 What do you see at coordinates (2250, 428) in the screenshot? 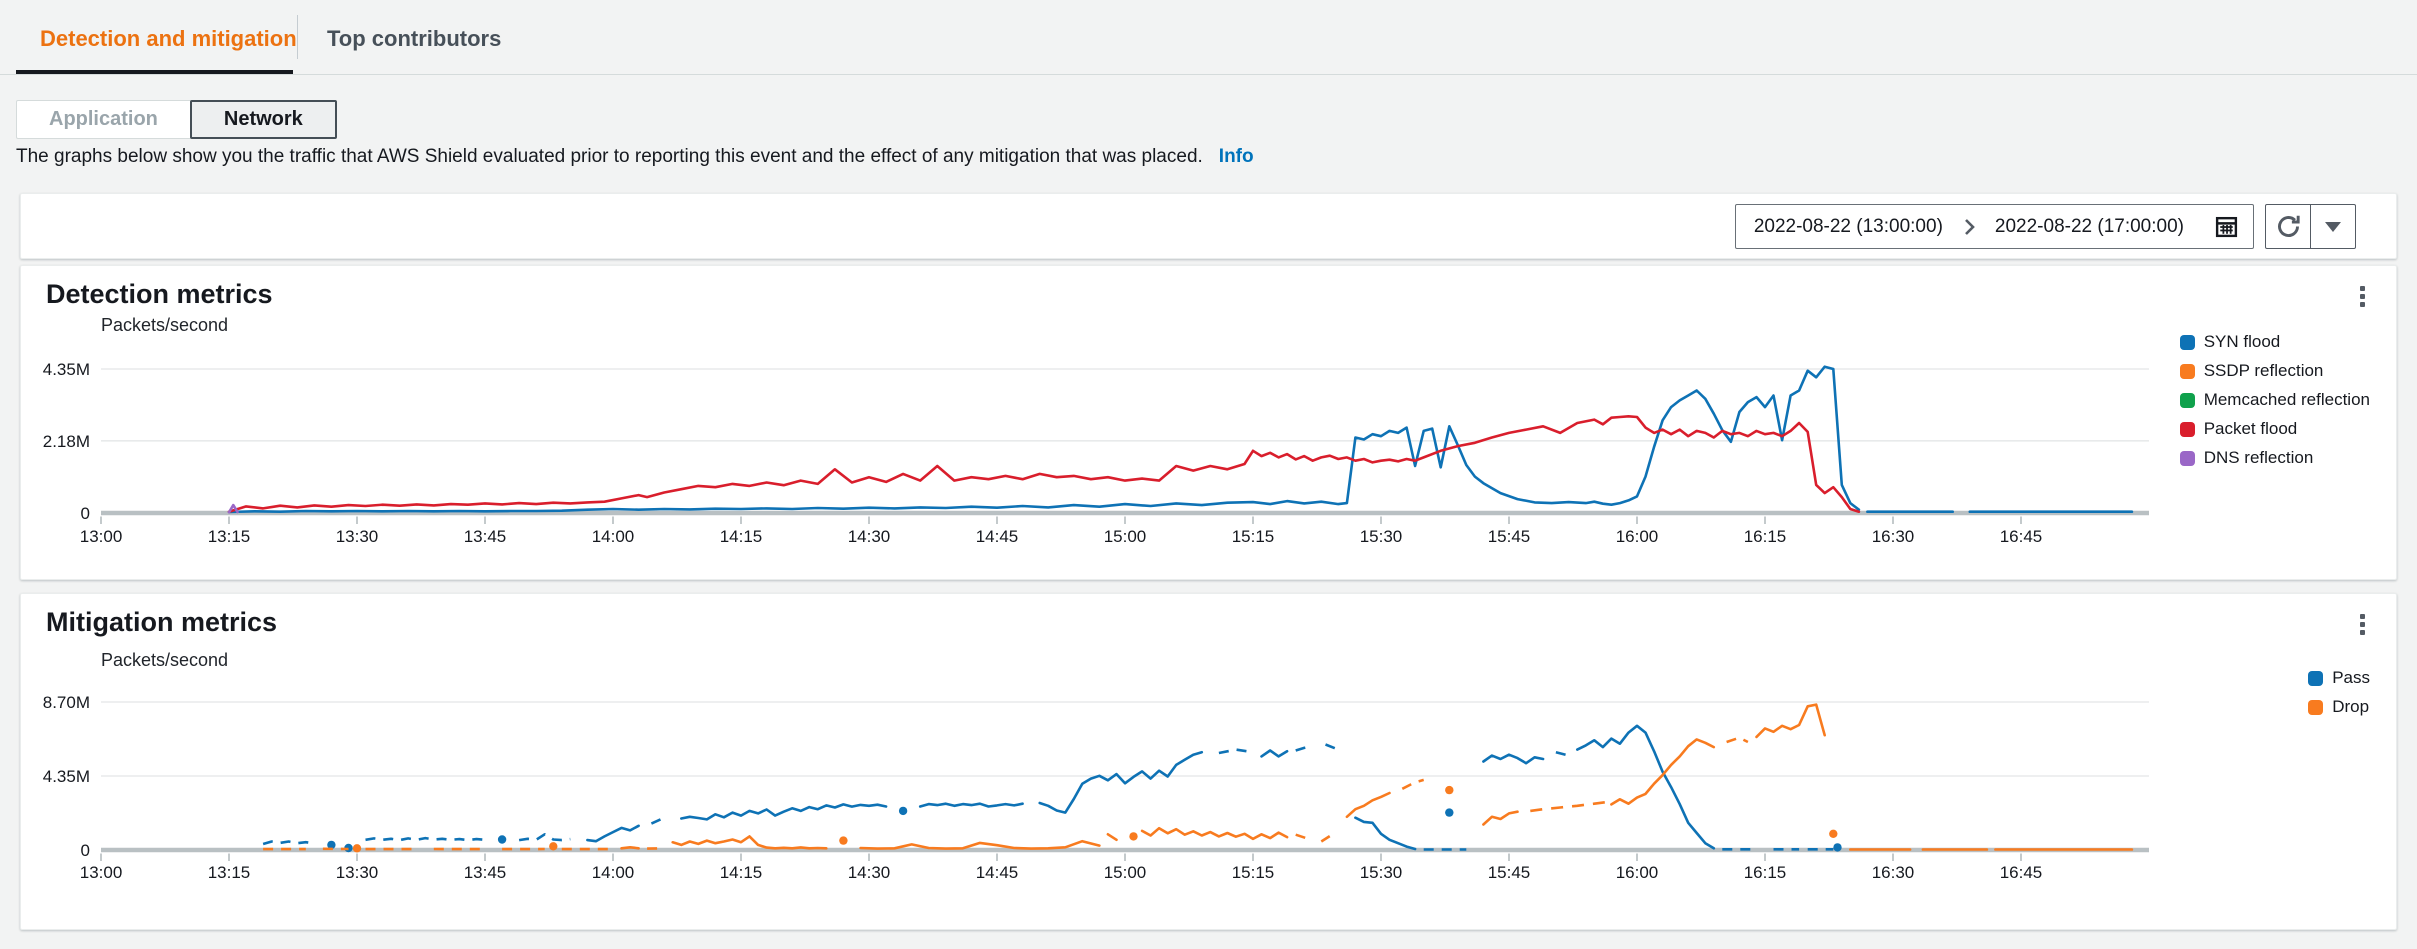
I see `legend-label: Packet flood` at bounding box center [2250, 428].